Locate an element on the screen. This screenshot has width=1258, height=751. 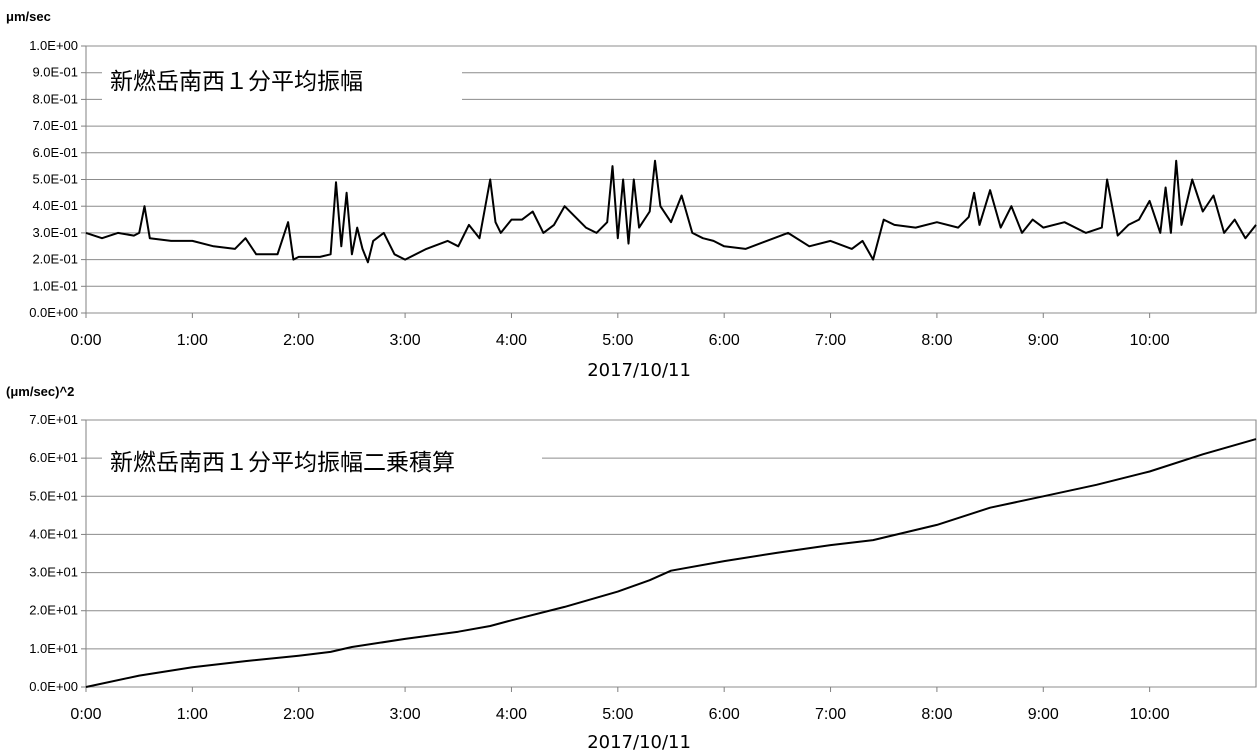
y-tick-label: 6.0E+01 is located at coordinates (53, 457).